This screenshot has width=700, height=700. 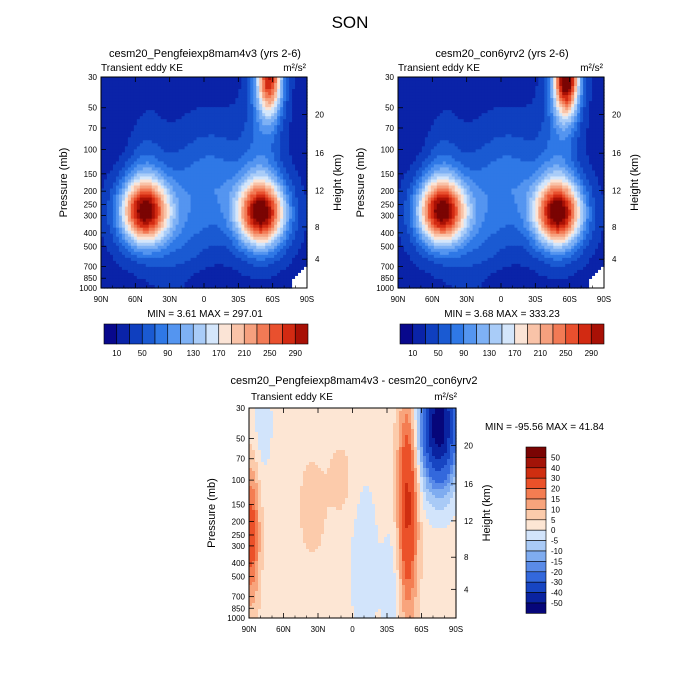 I want to click on y-tick-label: 850, so click(x=91, y=278).